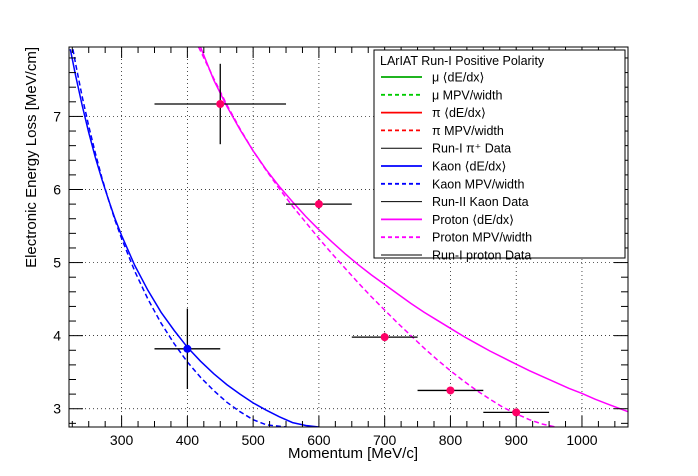  Describe the element at coordinates (473, 220) in the screenshot. I see `legend-label: Proton ⟨dE/dx⟩` at that location.